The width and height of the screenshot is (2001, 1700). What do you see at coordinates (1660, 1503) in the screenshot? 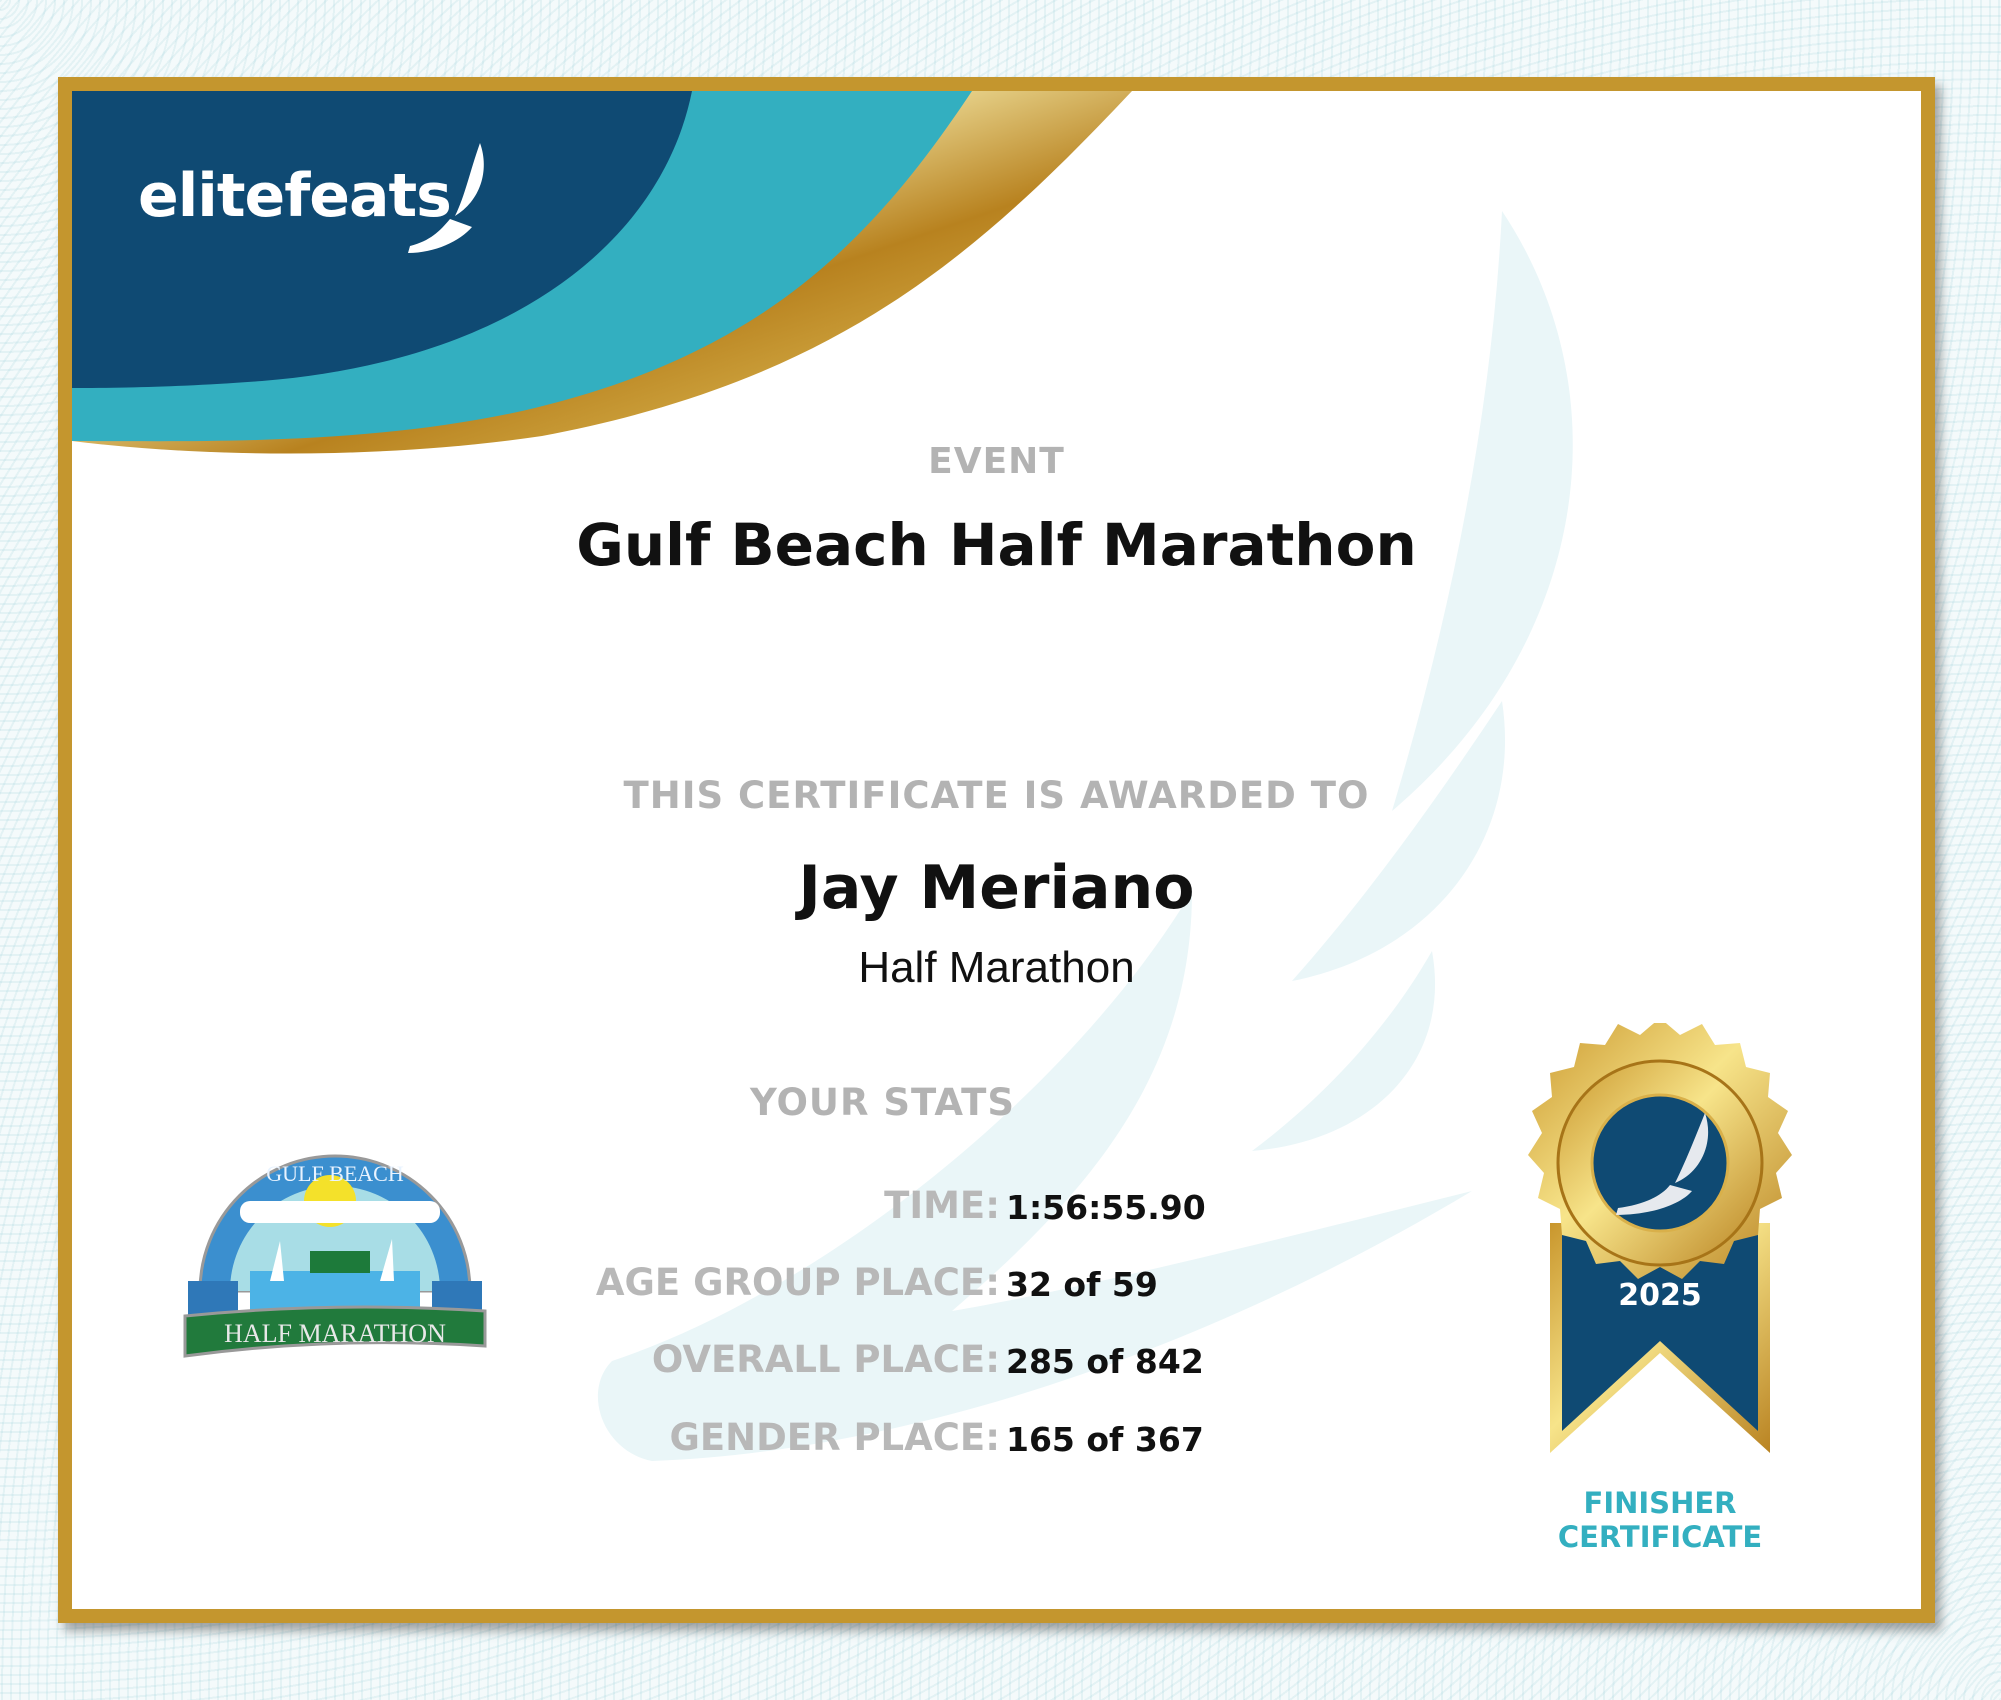
I see `caption-line-1: FINISHER` at bounding box center [1660, 1503].